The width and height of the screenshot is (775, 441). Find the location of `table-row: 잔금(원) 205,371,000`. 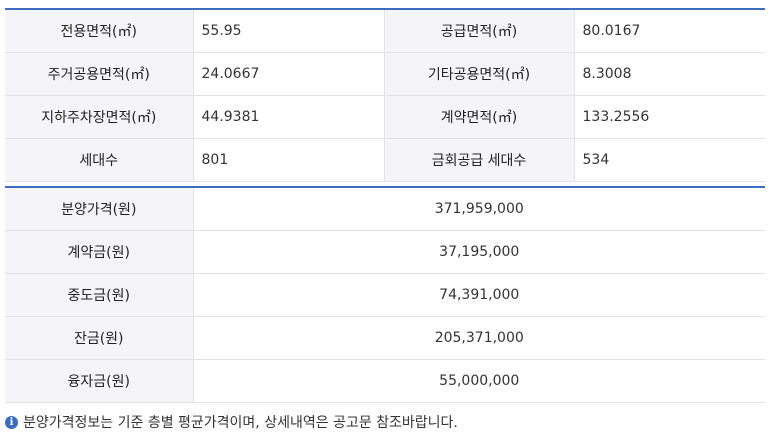

table-row: 잔금(원) 205,371,000 is located at coordinates (385, 338).